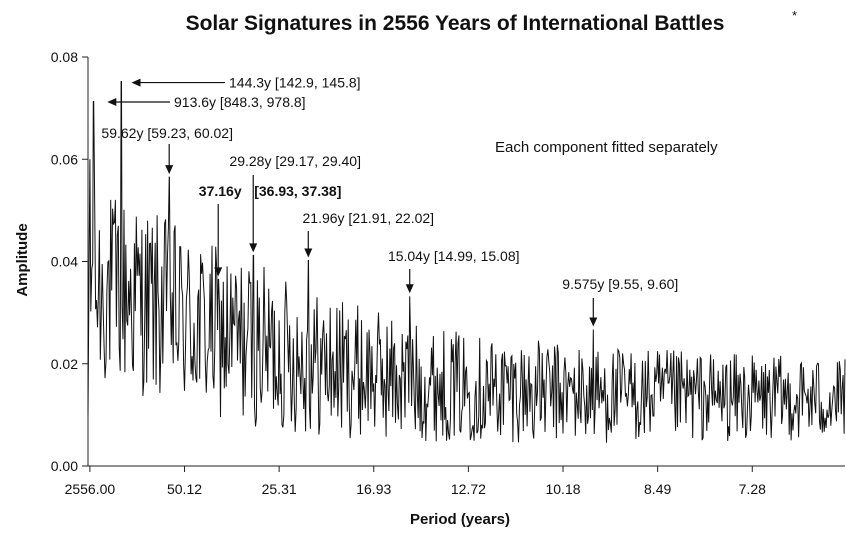 The width and height of the screenshot is (846, 534). I want to click on peak-arrow-3-head, so click(218, 272).